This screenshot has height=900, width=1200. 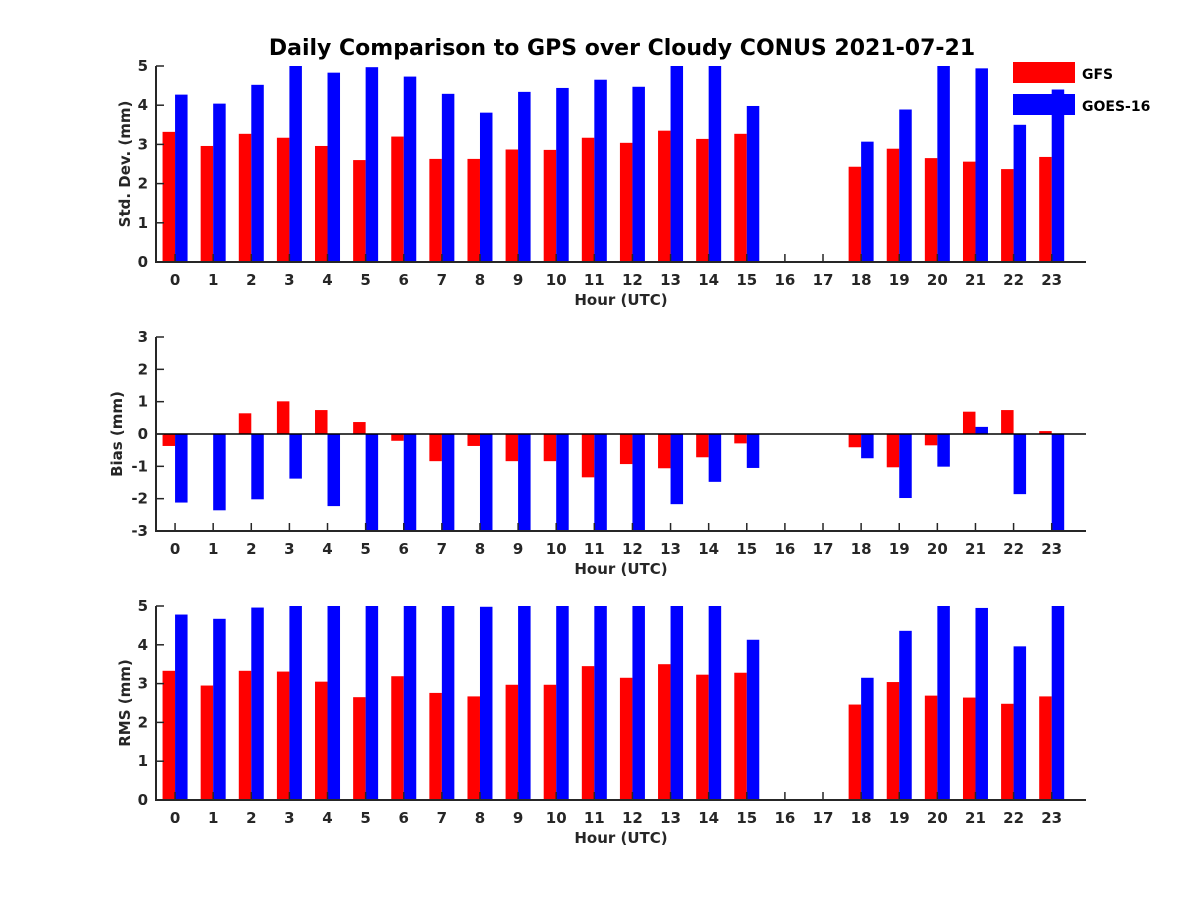 What do you see at coordinates (594, 818) in the screenshot?
I see `x-tick-label: 11` at bounding box center [594, 818].